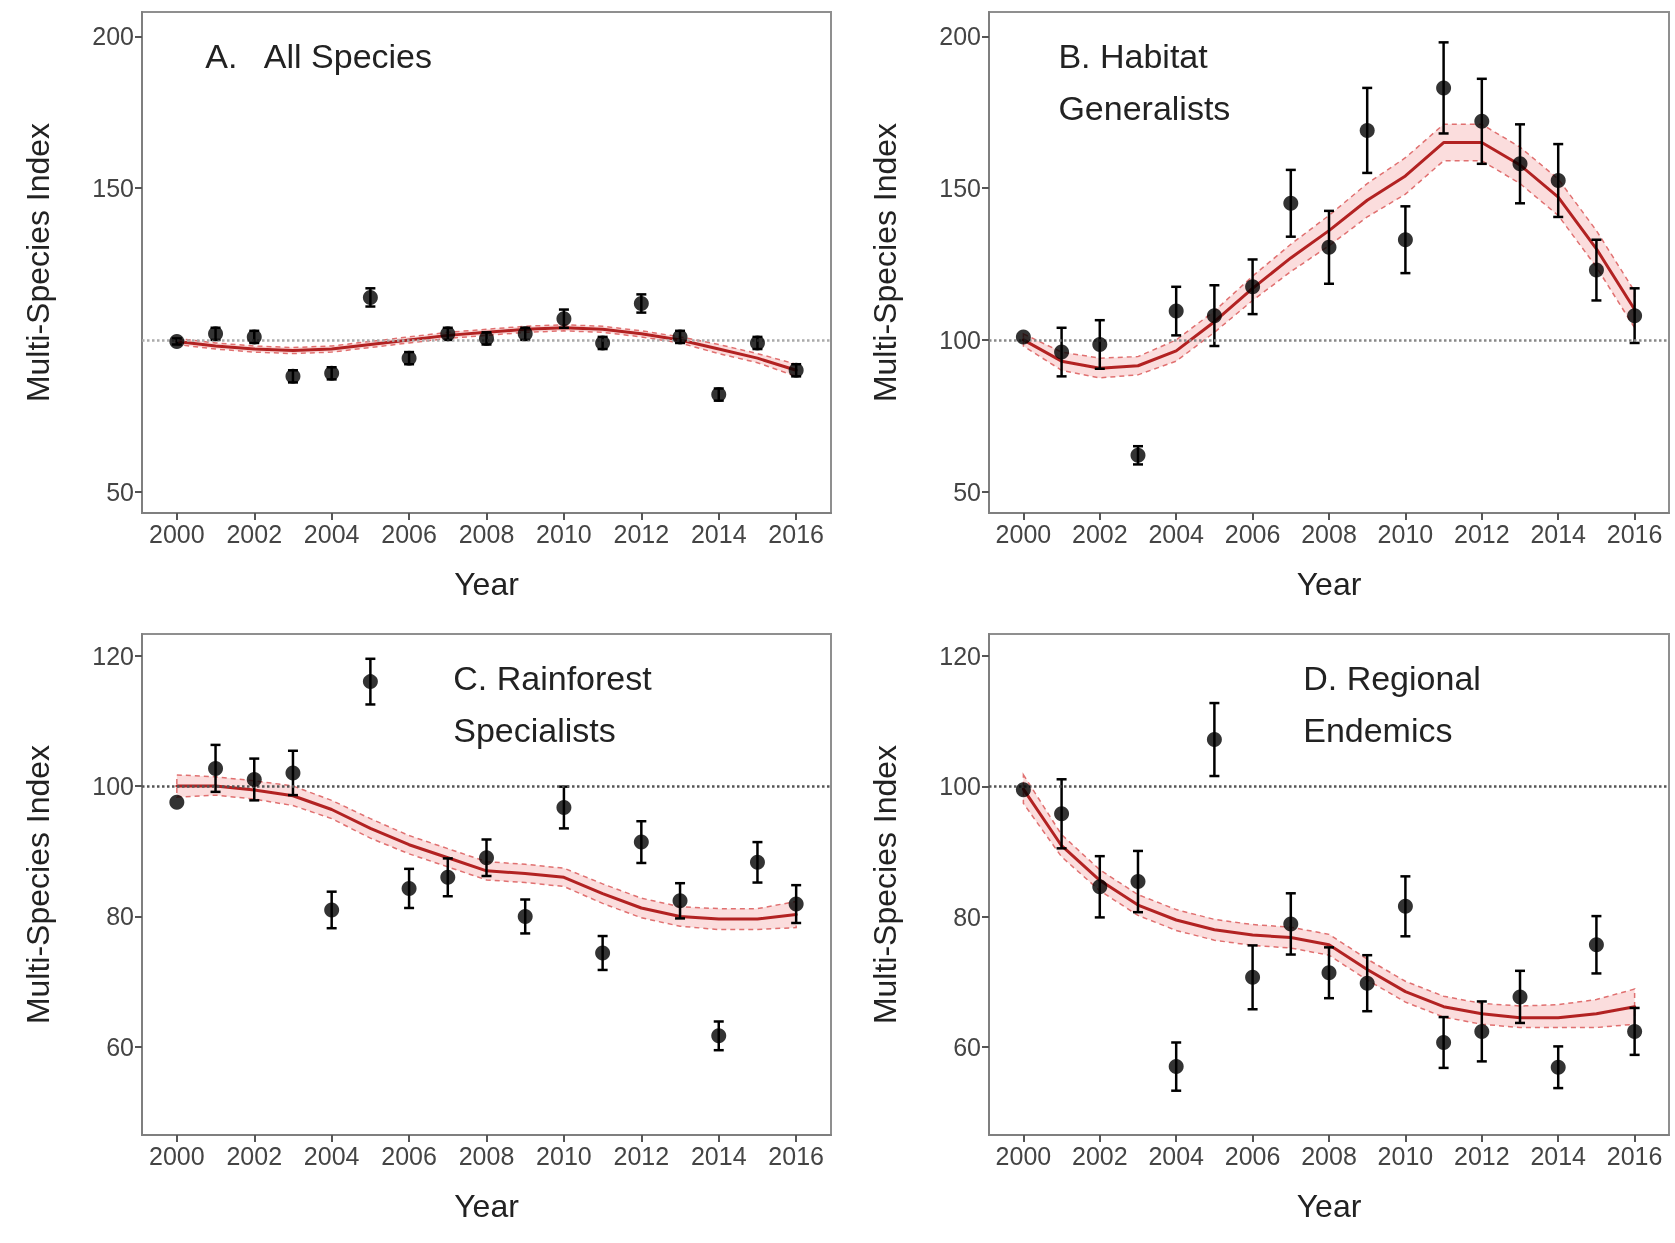  I want to click on y-tick-label: 80, so click(967, 916).